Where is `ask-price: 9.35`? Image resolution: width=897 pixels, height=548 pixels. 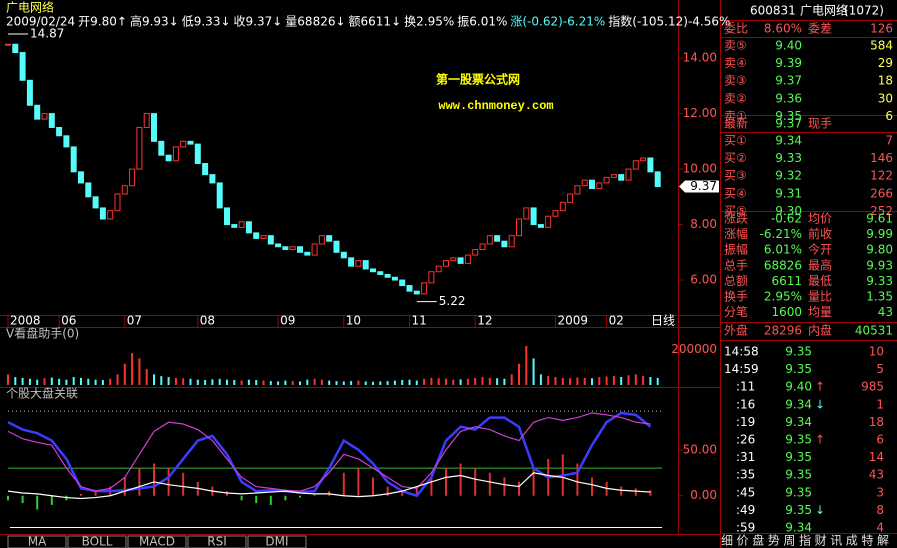
ask-price: 9.35 is located at coordinates (788, 116).